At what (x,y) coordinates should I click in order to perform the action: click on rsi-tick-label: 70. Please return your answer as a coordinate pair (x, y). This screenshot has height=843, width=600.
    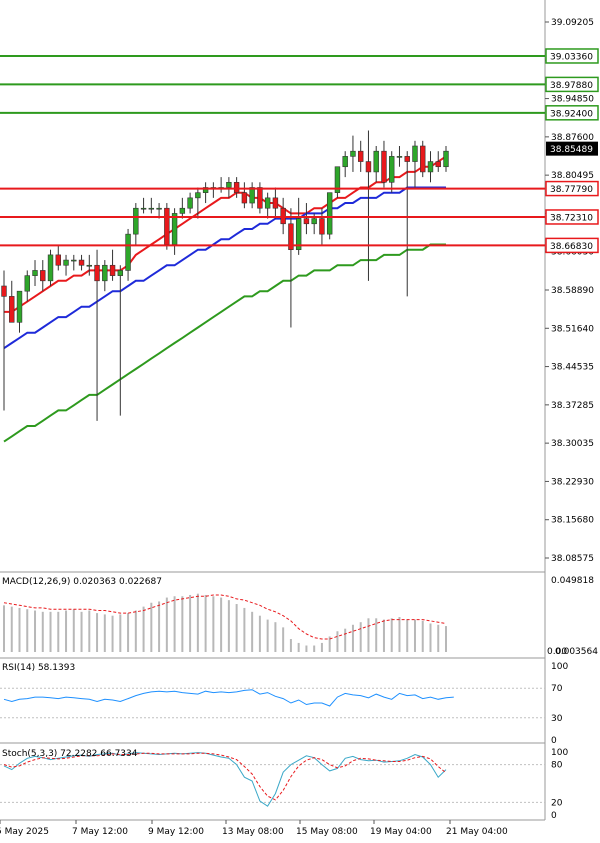
    Looking at the image, I should click on (557, 689).